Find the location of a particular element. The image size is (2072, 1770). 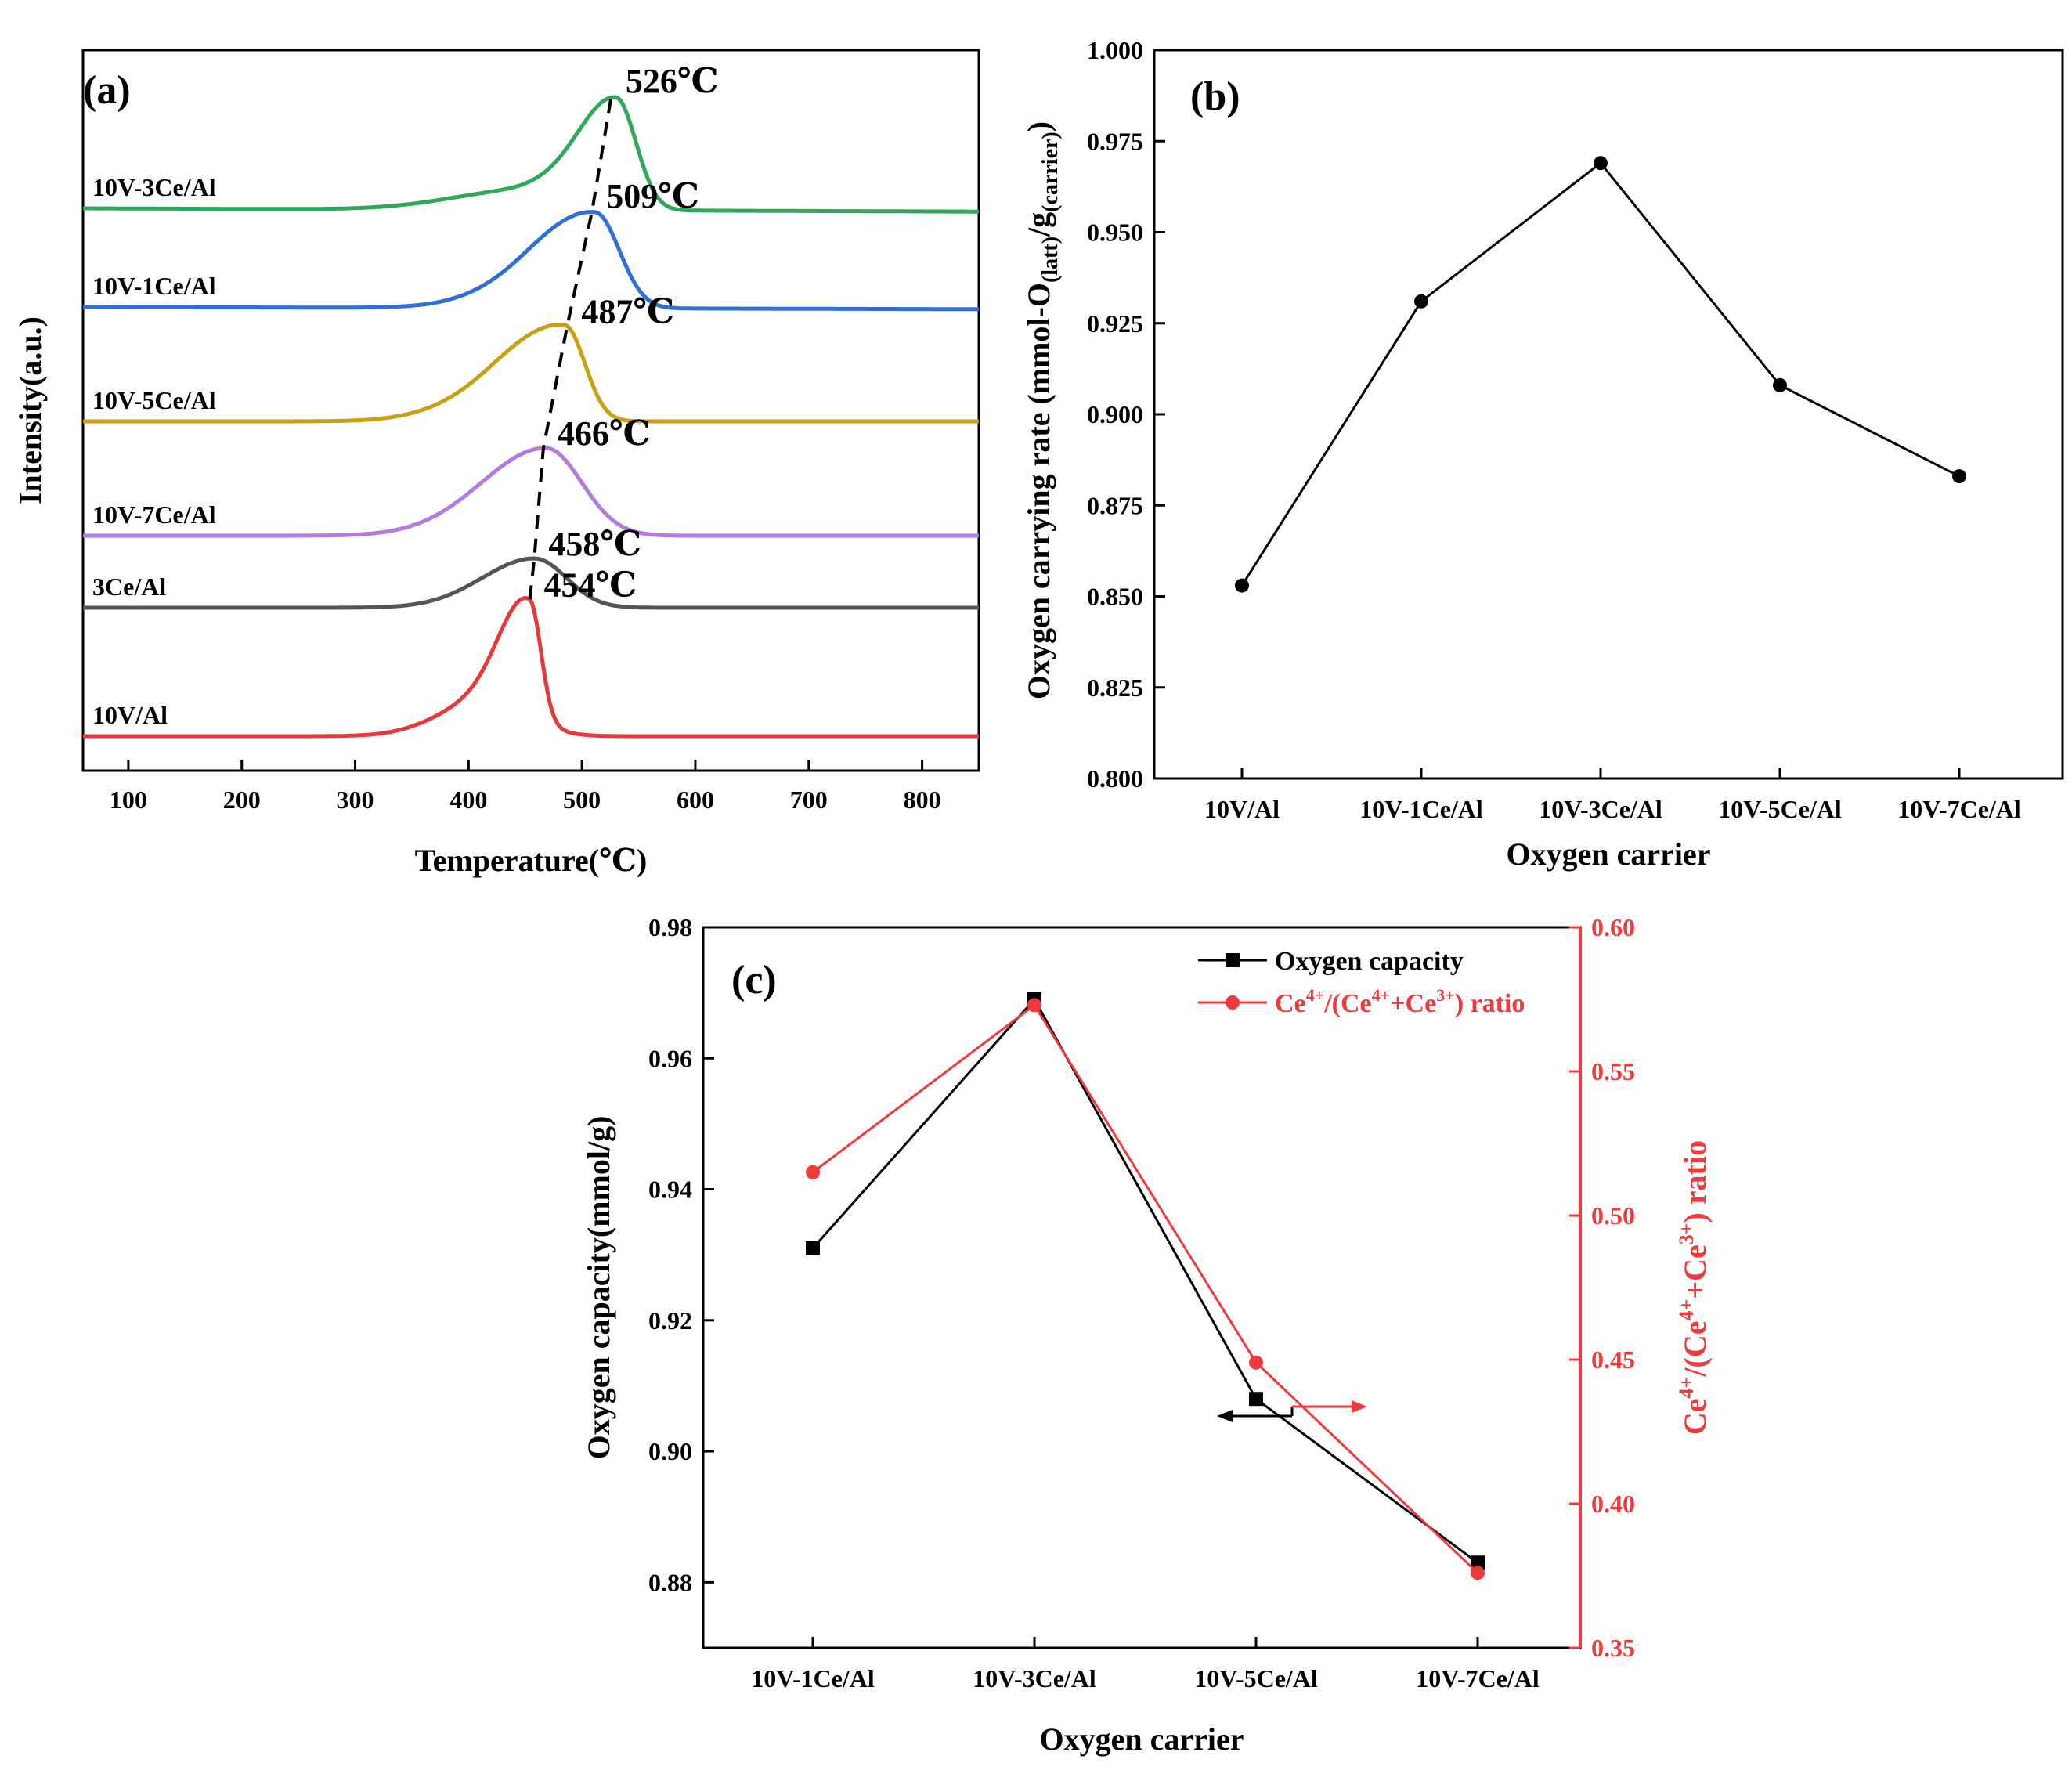

panel-c-legend: Oxygen capacity Ce4+/(Ce4++Ce3+) ratio is located at coordinates (1361, 982).